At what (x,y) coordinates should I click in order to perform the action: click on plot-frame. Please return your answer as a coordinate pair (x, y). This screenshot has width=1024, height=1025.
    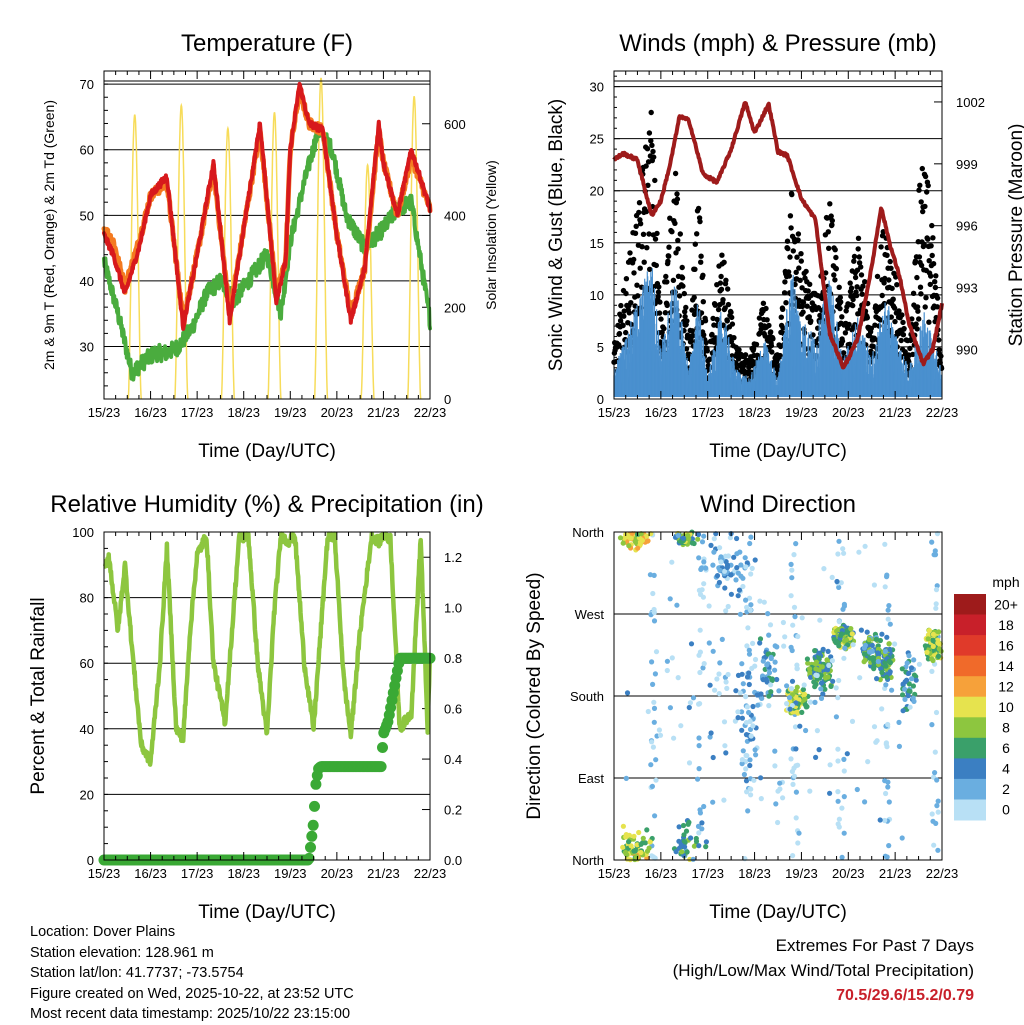
    Looking at the image, I should click on (267, 696).